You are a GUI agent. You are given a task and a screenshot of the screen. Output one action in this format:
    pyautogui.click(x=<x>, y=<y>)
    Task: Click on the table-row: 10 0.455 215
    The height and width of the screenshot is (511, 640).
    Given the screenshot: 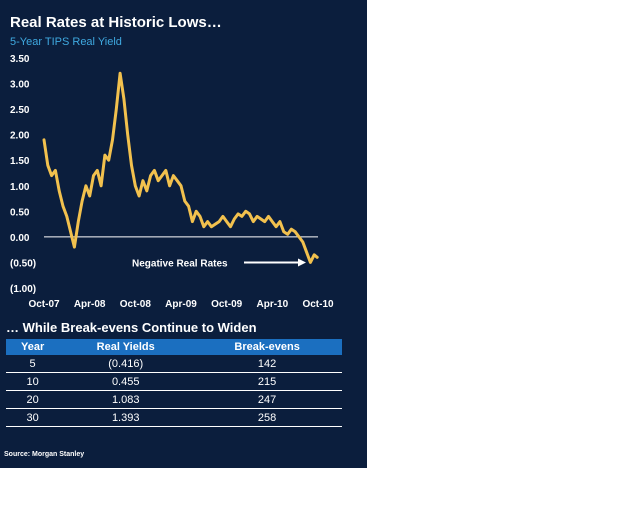 What is the action you would take?
    pyautogui.click(x=174, y=381)
    